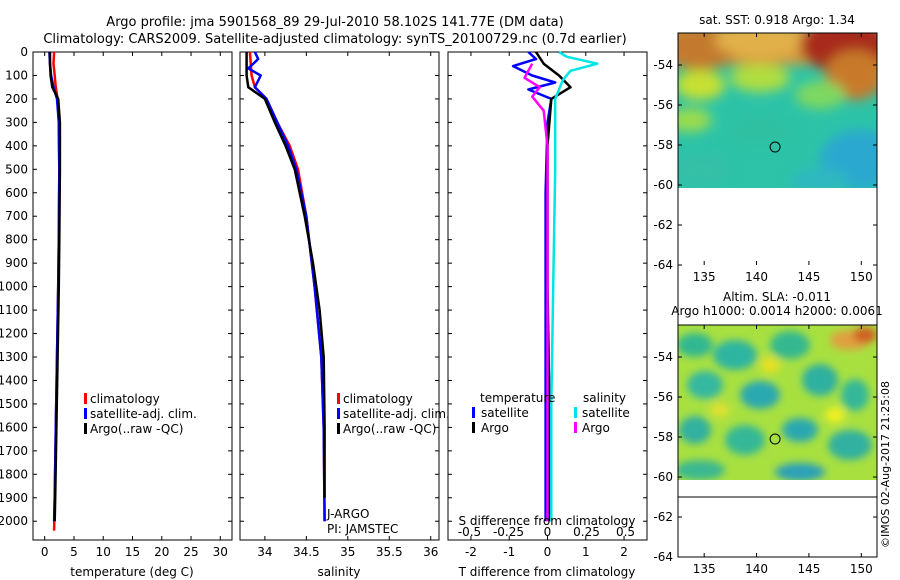  I want to click on legend-label-temp-argo: Argo, so click(495, 428).